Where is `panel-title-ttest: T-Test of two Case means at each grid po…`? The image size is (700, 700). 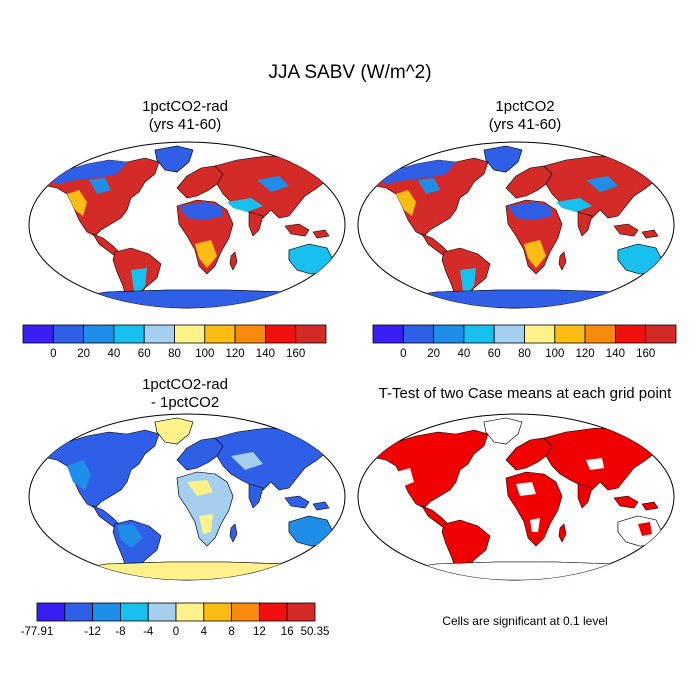 panel-title-ttest: T-Test of two Case means at each grid po… is located at coordinates (525, 394).